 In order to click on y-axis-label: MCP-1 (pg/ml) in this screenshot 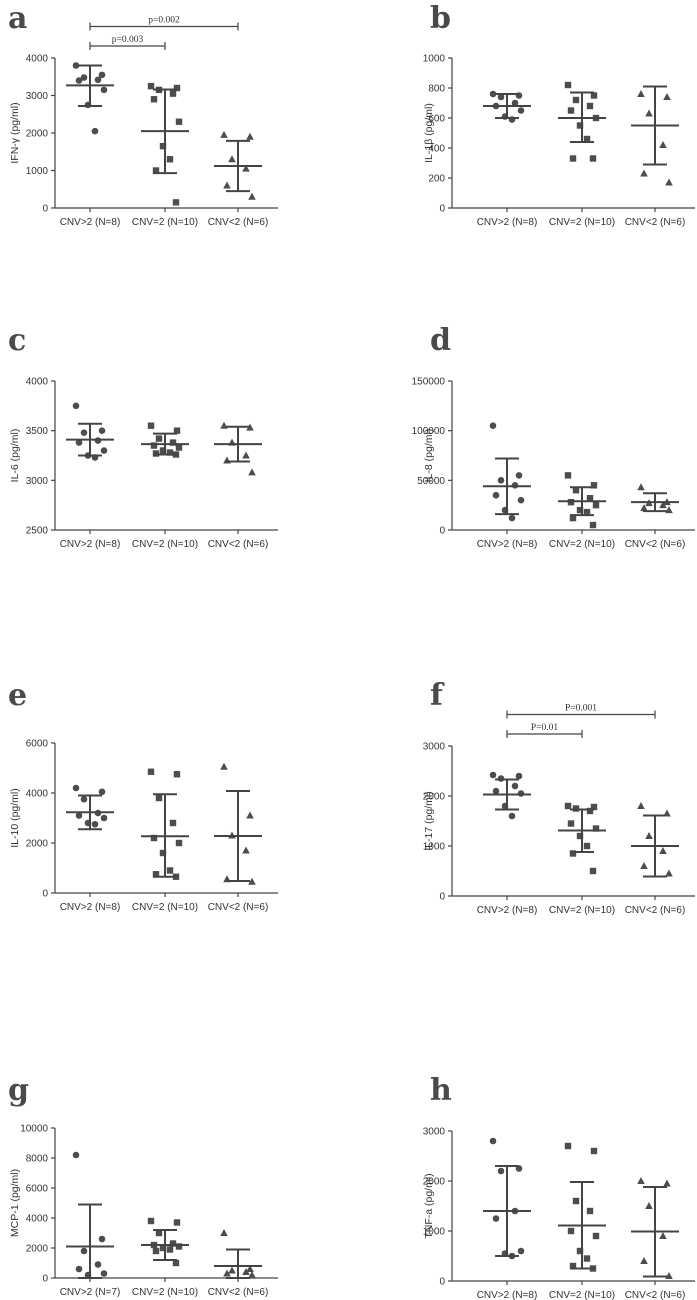, I will do `click(15, 1203)`.